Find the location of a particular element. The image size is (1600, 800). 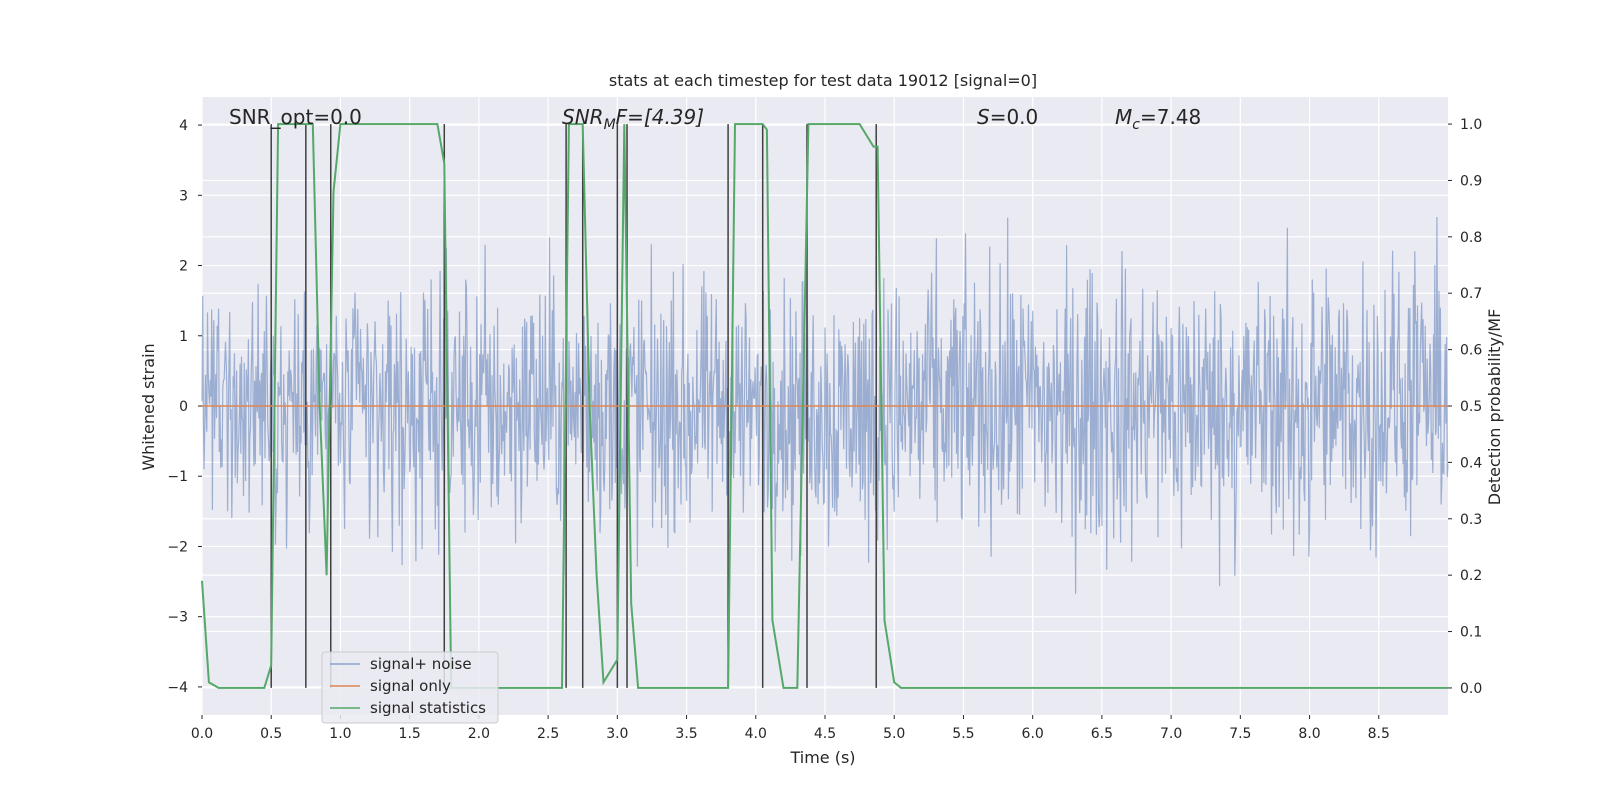

x-tick-label: 8.5 is located at coordinates (1379, 734).